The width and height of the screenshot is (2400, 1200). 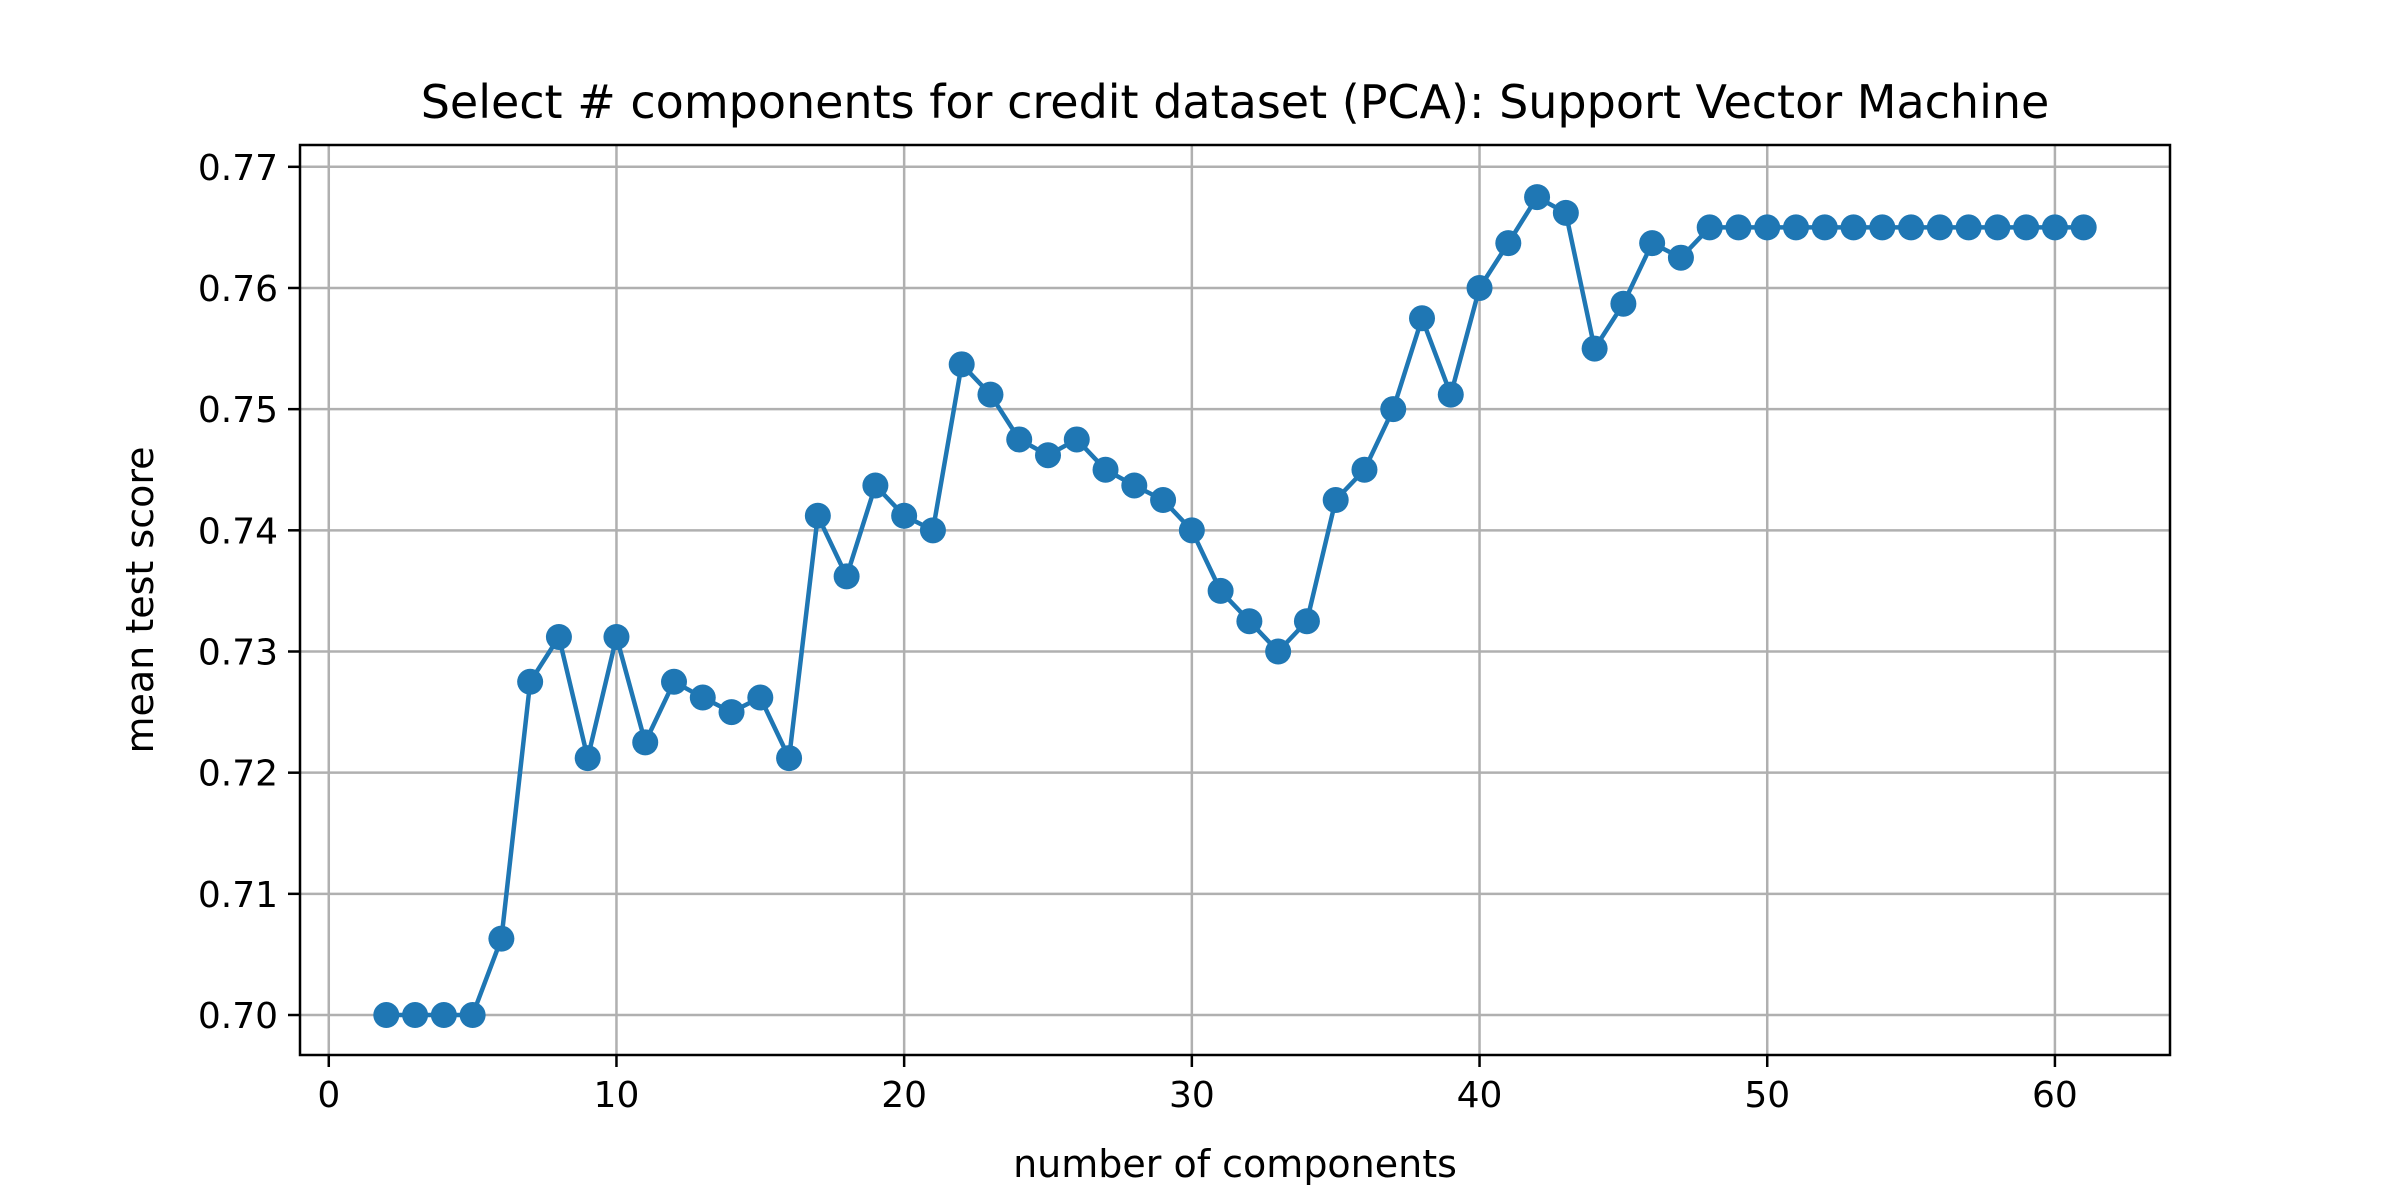 I want to click on y-axis-label: mean test score, so click(x=140, y=599).